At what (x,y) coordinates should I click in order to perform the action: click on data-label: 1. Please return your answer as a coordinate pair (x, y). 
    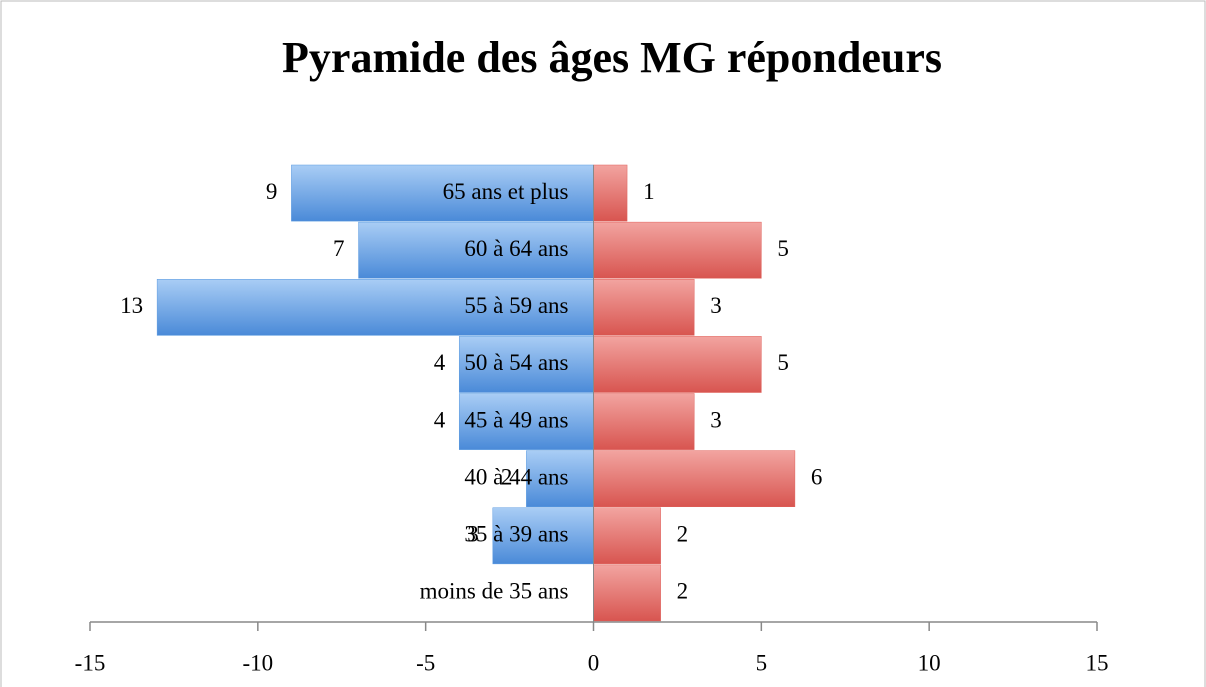
    Looking at the image, I should click on (649, 191).